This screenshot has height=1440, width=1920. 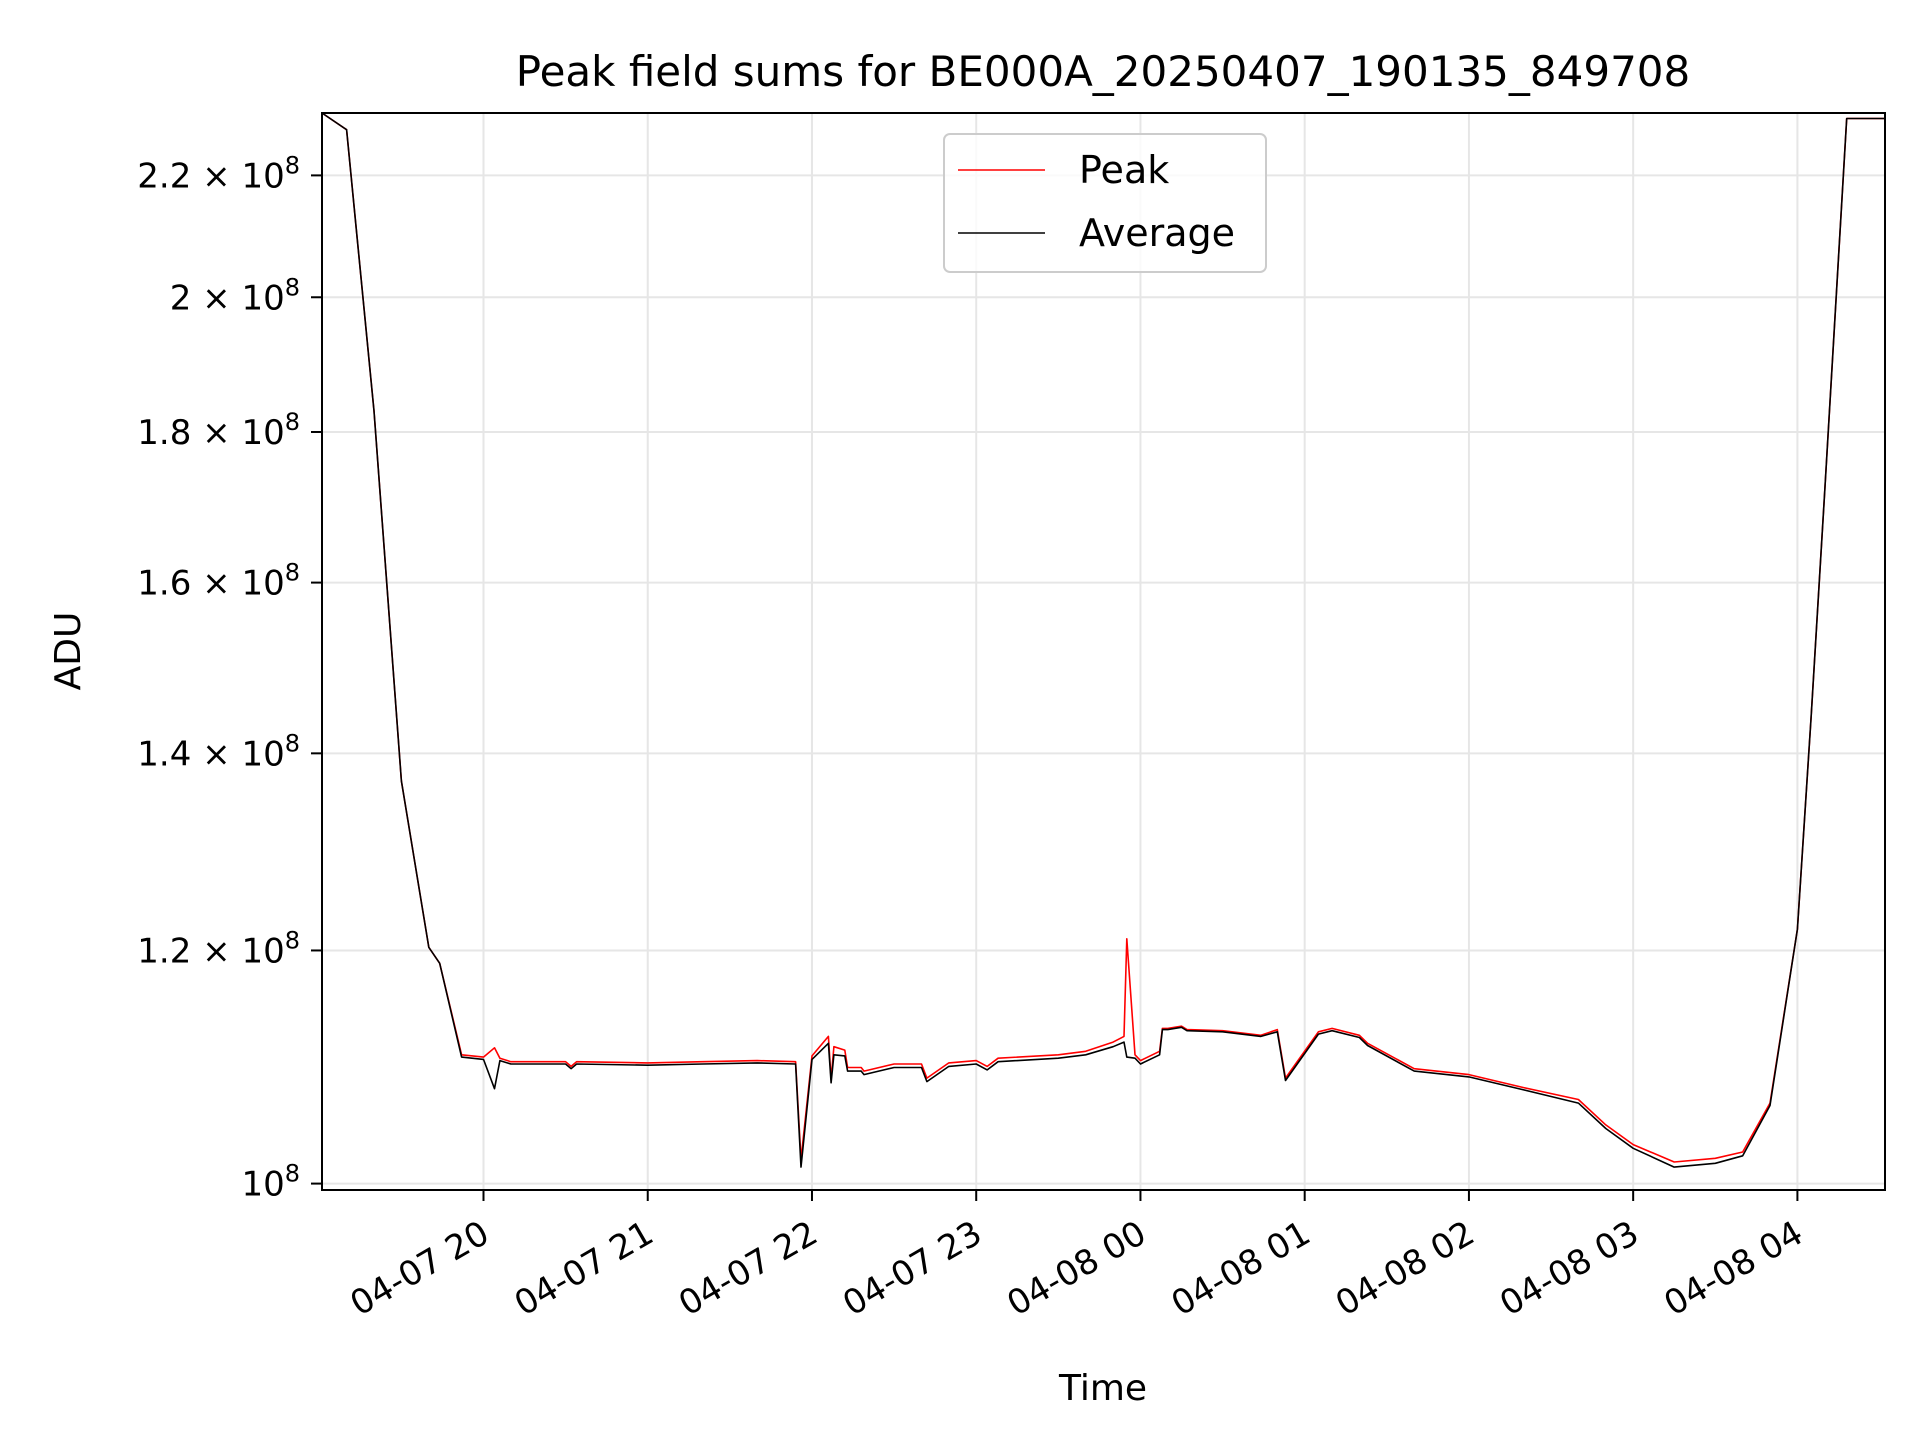 What do you see at coordinates (218, 948) in the screenshot?
I see `y-tick-label: 1.2 × 108` at bounding box center [218, 948].